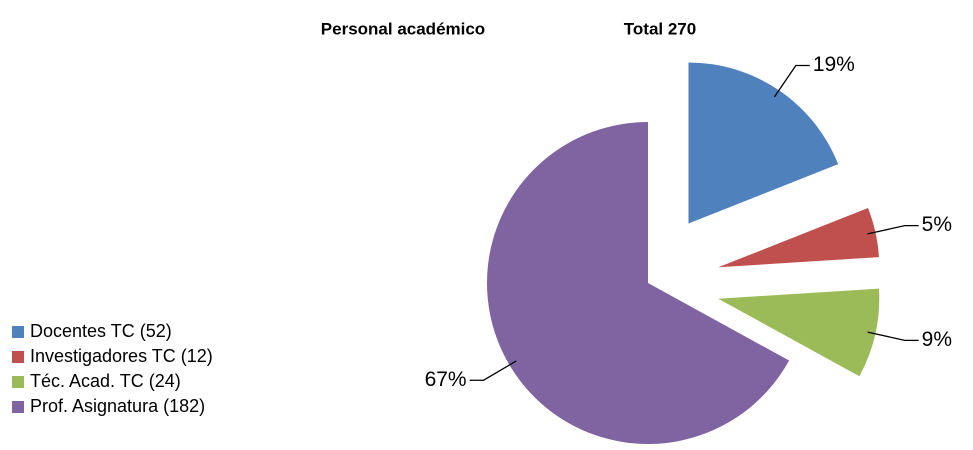 This screenshot has width=973, height=450. What do you see at coordinates (937, 339) in the screenshot?
I see `data-label: 9%` at bounding box center [937, 339].